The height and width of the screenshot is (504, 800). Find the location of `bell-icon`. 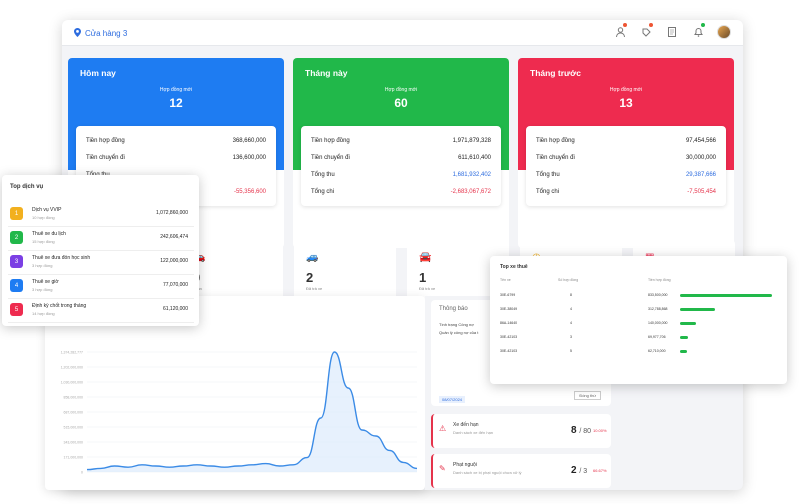

bell-icon is located at coordinates (698, 31).